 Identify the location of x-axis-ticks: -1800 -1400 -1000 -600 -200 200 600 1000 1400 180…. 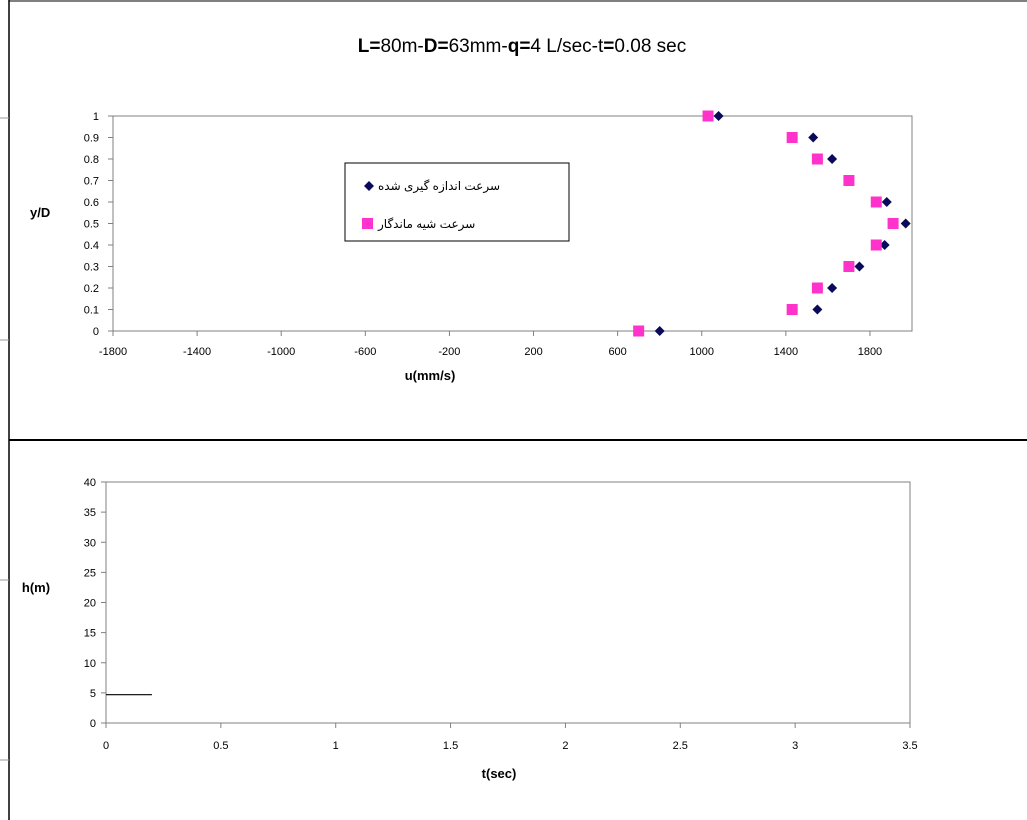
(490, 344).